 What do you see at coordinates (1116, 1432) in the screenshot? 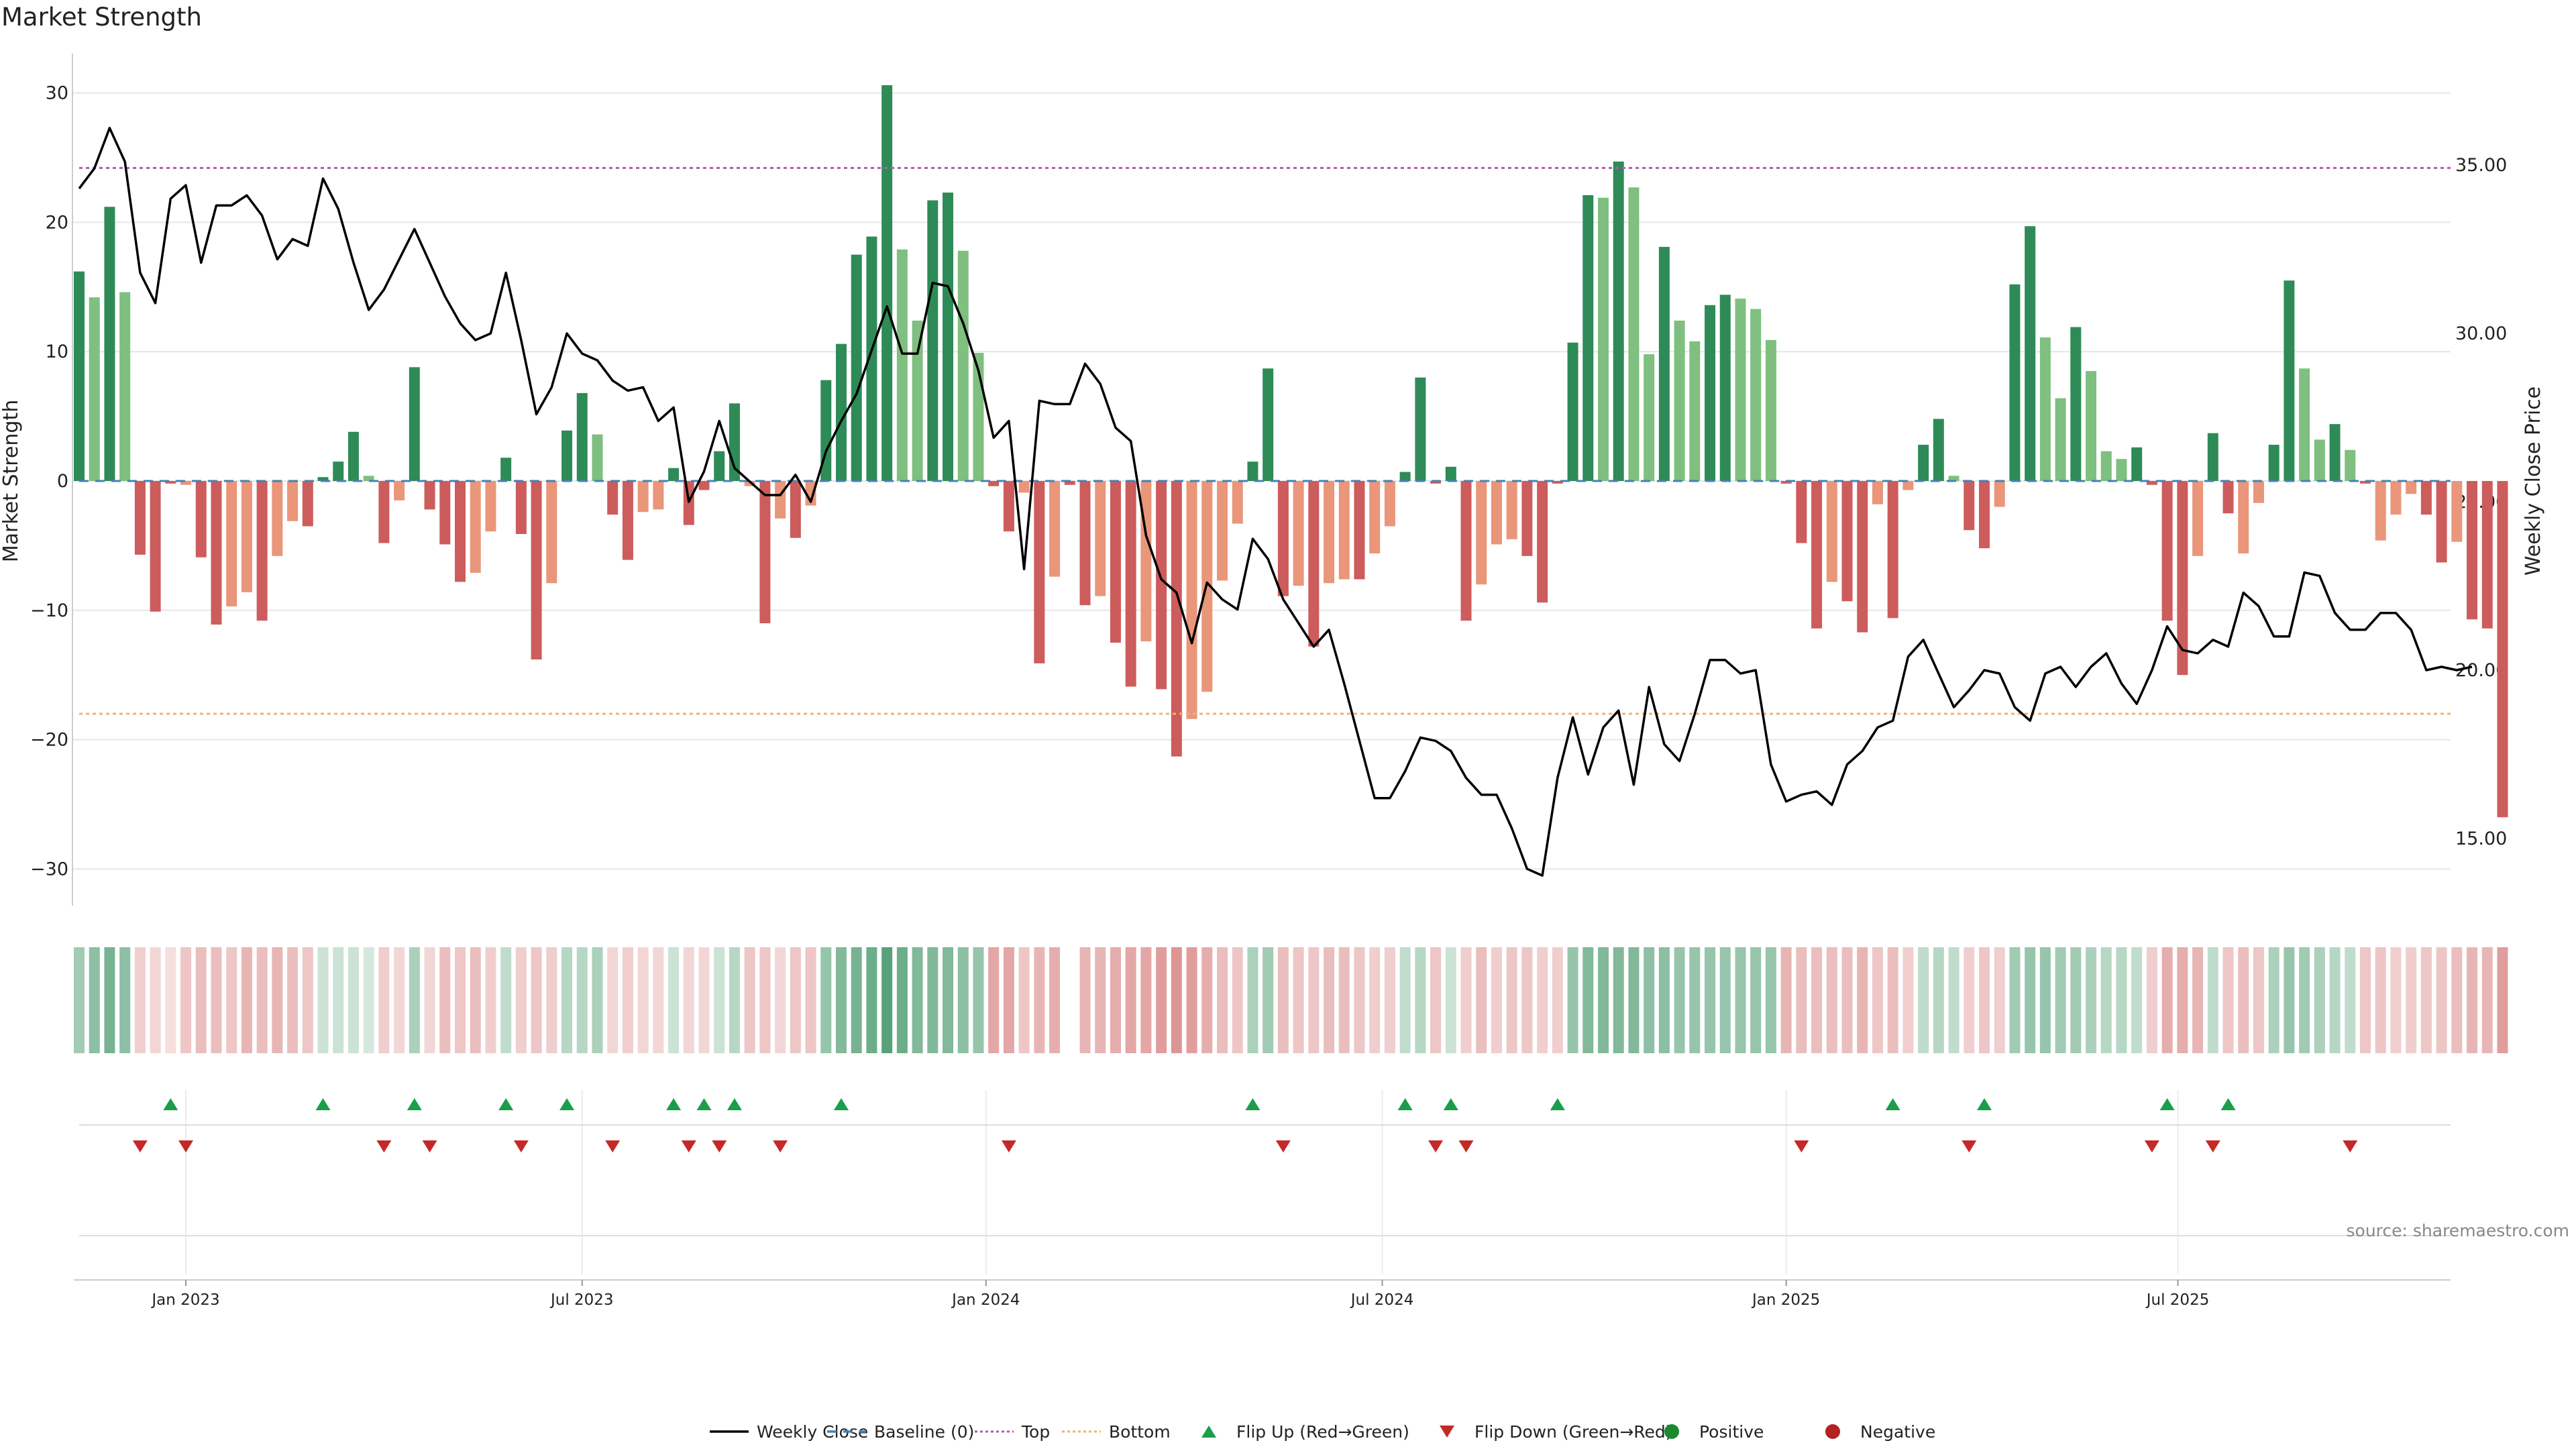
I see `legend-item: Bottom` at bounding box center [1116, 1432].